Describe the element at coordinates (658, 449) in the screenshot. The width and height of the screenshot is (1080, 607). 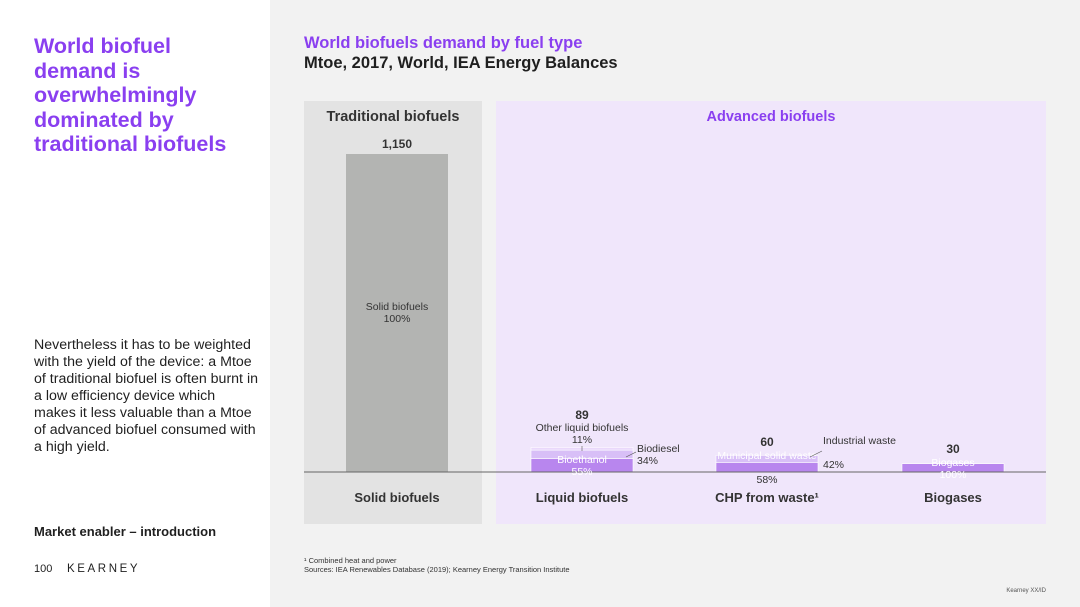
I see `segment-label-biodiesel: Biodiesel` at that location.